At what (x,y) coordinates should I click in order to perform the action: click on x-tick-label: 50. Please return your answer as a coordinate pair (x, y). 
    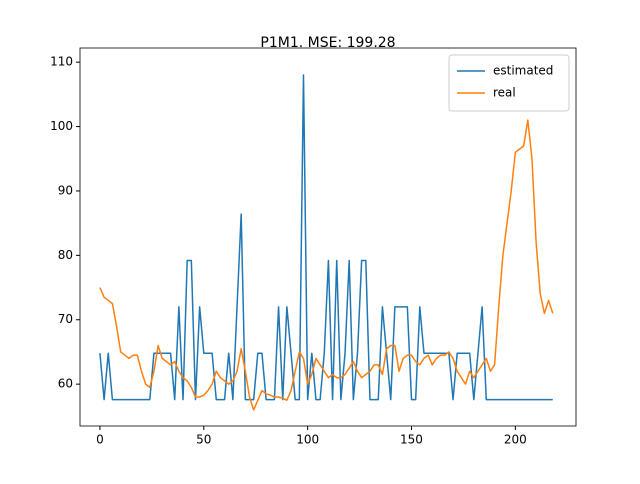
    Looking at the image, I should click on (203, 440).